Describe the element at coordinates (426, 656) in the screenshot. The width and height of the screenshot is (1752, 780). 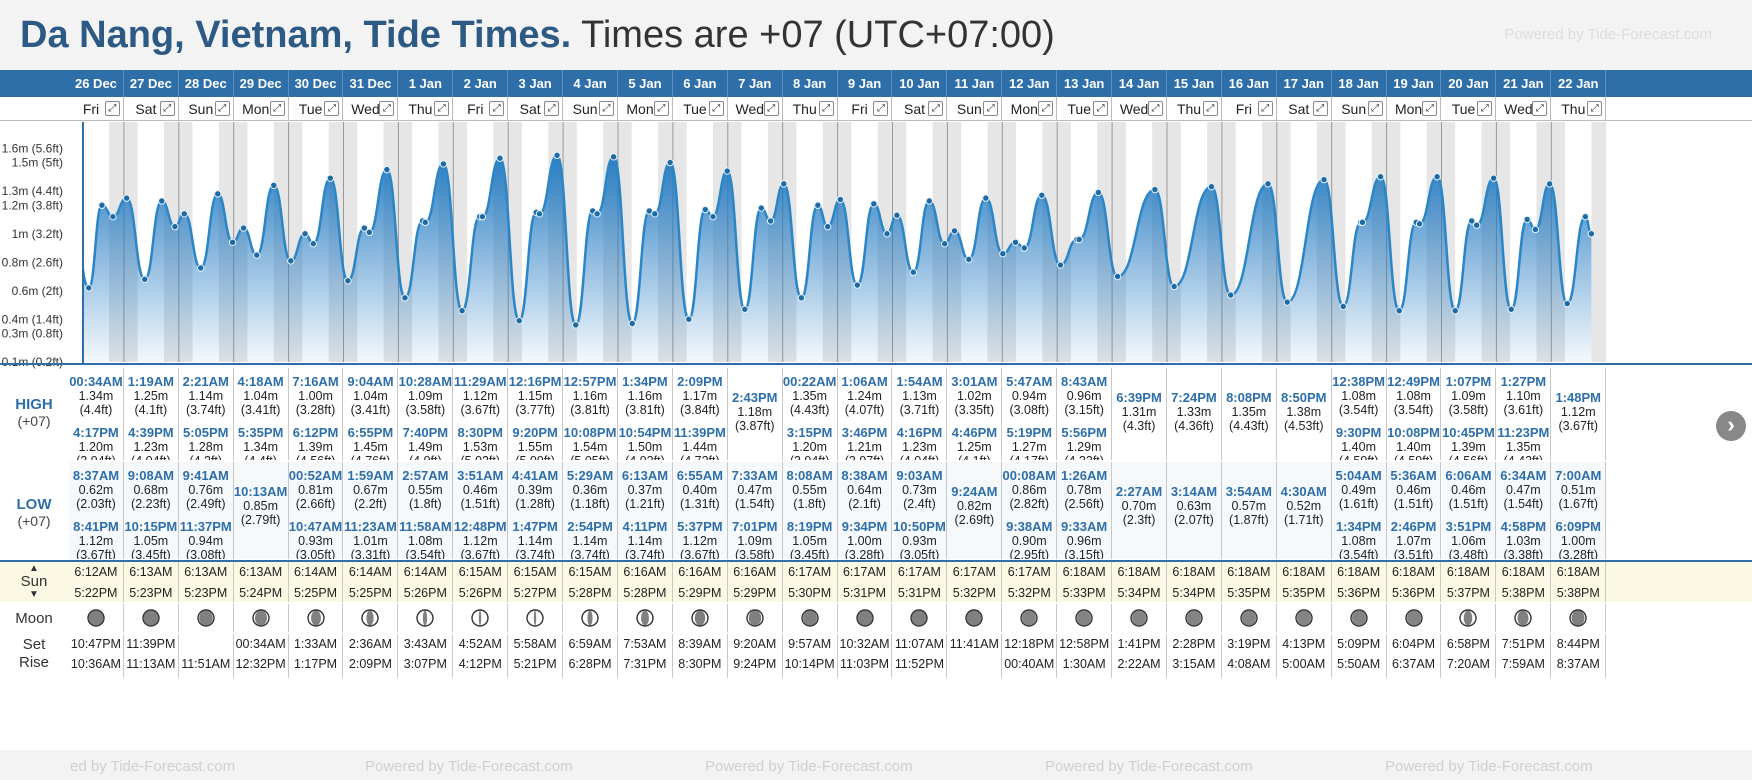
I see `moon-times-cell: 3:43AM 3:07PM` at that location.